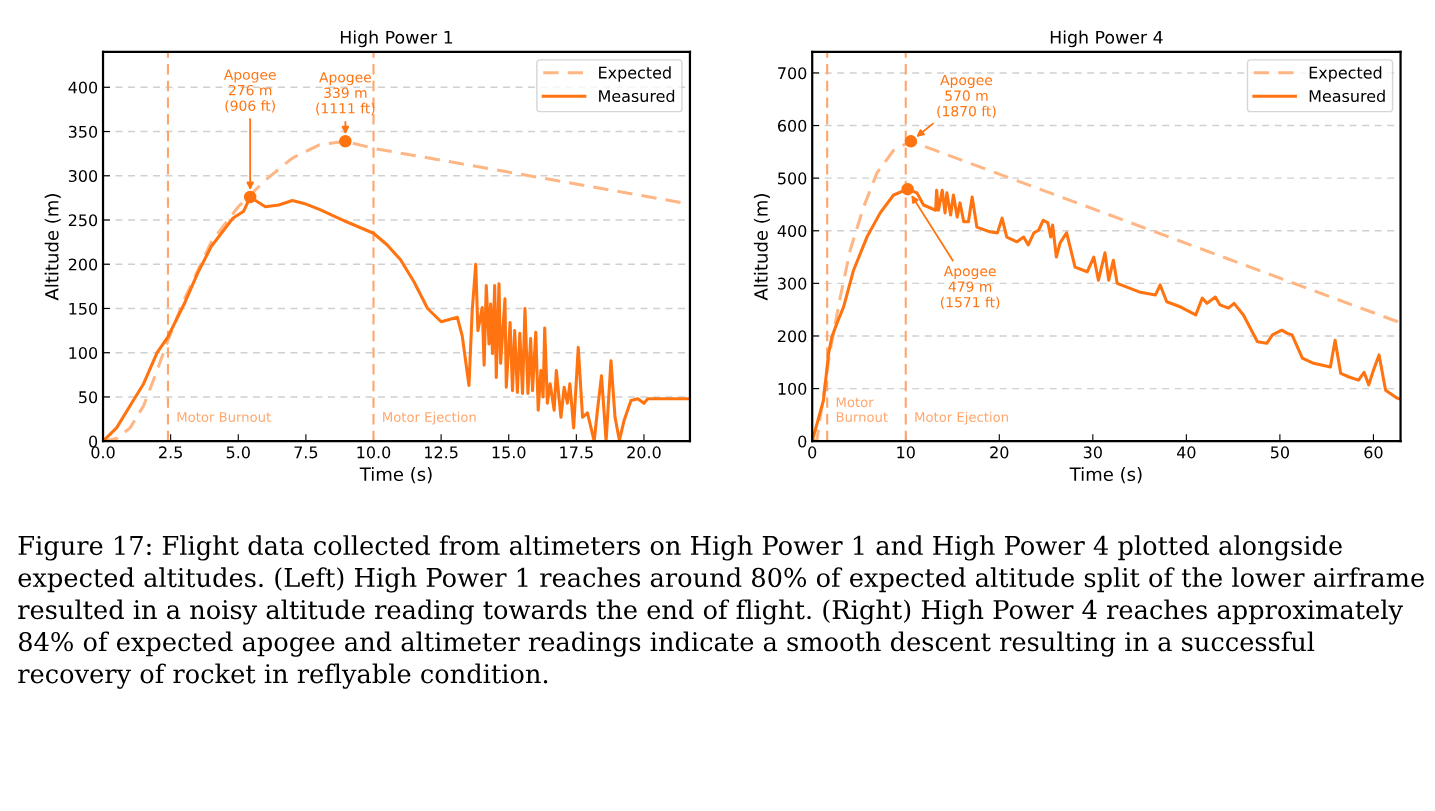 The image size is (1435, 811). What do you see at coordinates (249, 91) in the screenshot?
I see `annotation: Apogee 276 m (906 ft)` at bounding box center [249, 91].